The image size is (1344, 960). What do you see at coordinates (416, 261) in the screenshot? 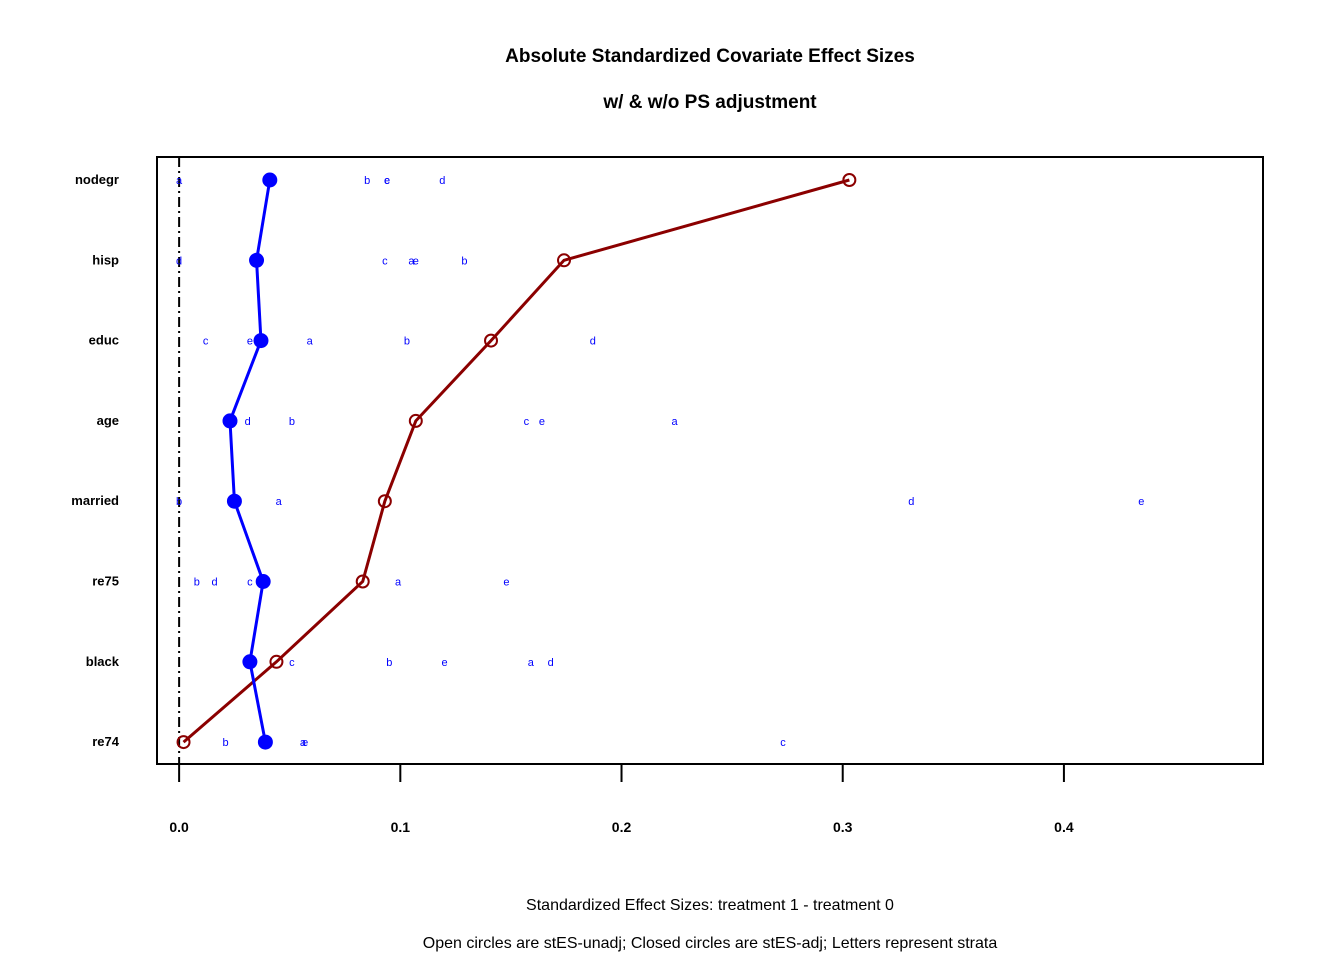
I see `strata-letter-hisp: e` at bounding box center [416, 261].